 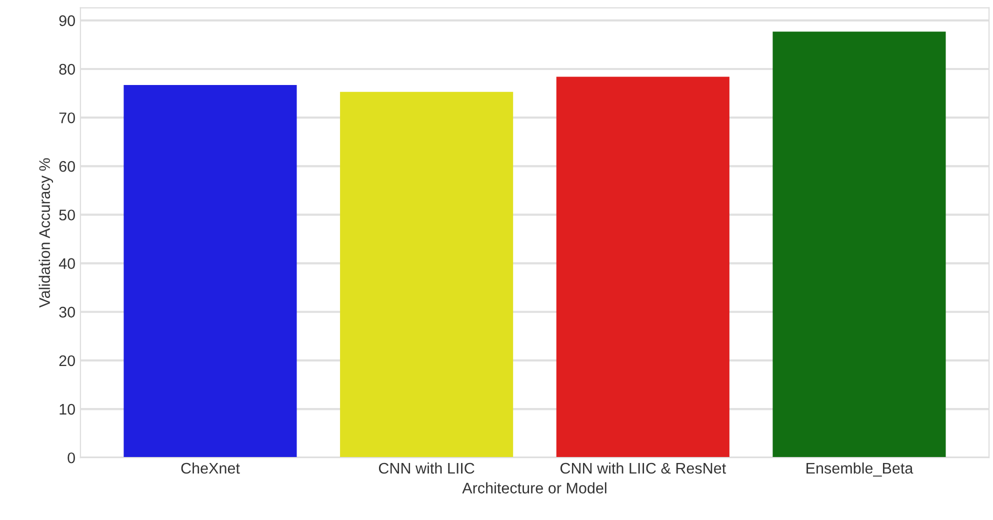 What do you see at coordinates (67, 69) in the screenshot?
I see `y-tick-label: 80` at bounding box center [67, 69].